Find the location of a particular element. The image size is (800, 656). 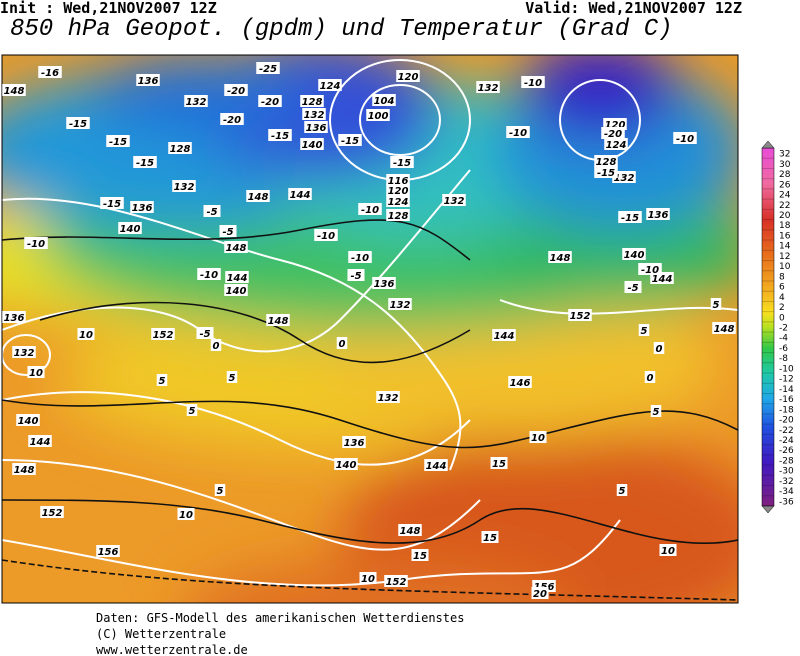

legend-label: -28 is located at coordinates (786, 461).